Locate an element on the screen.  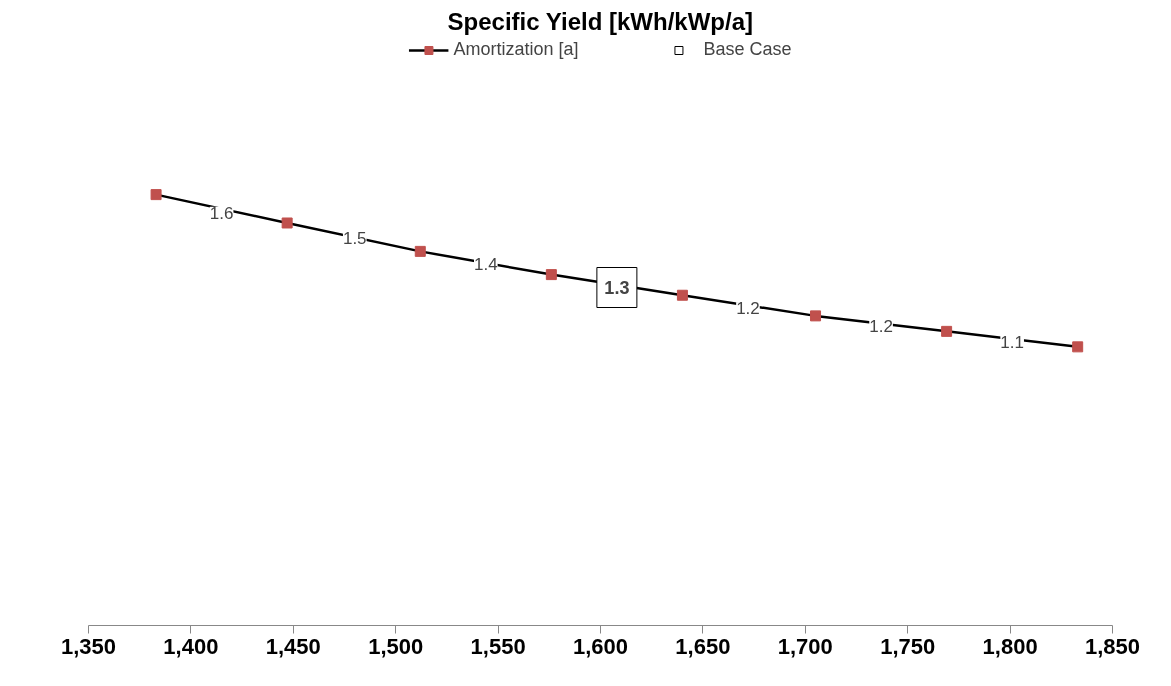
x-tick-label: 1,350 is located at coordinates (88, 646).